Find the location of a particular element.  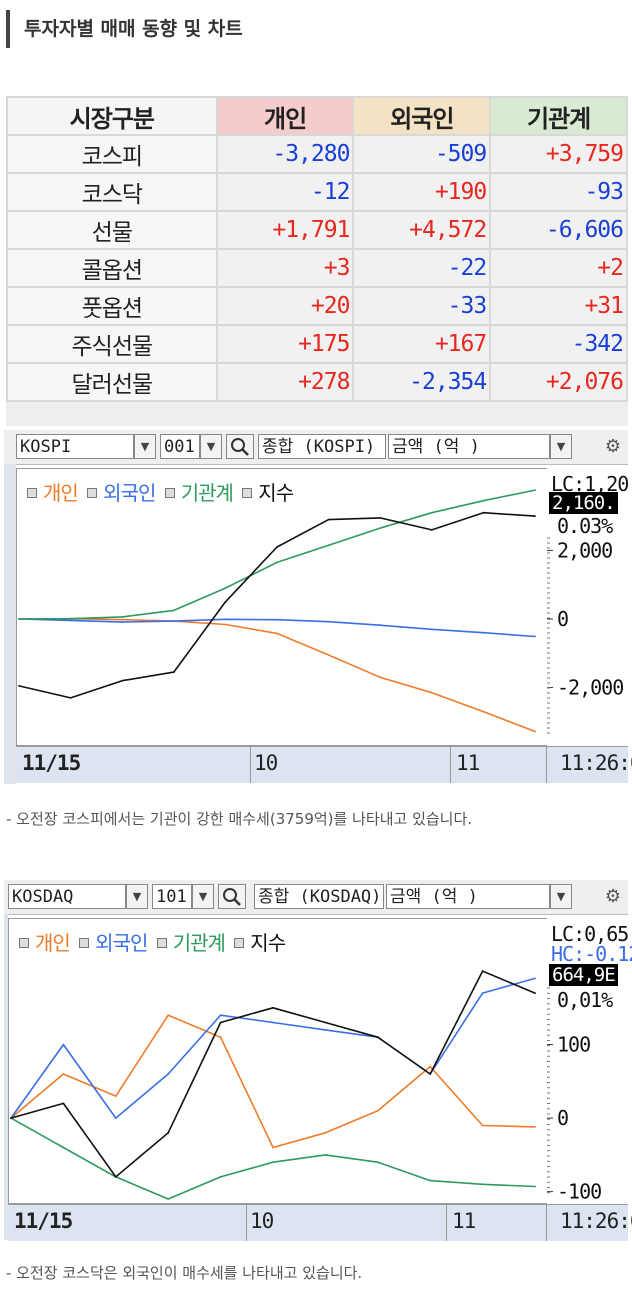

chart-legend: 개인 외국인 기관계 지수 is located at coordinates (150, 941).